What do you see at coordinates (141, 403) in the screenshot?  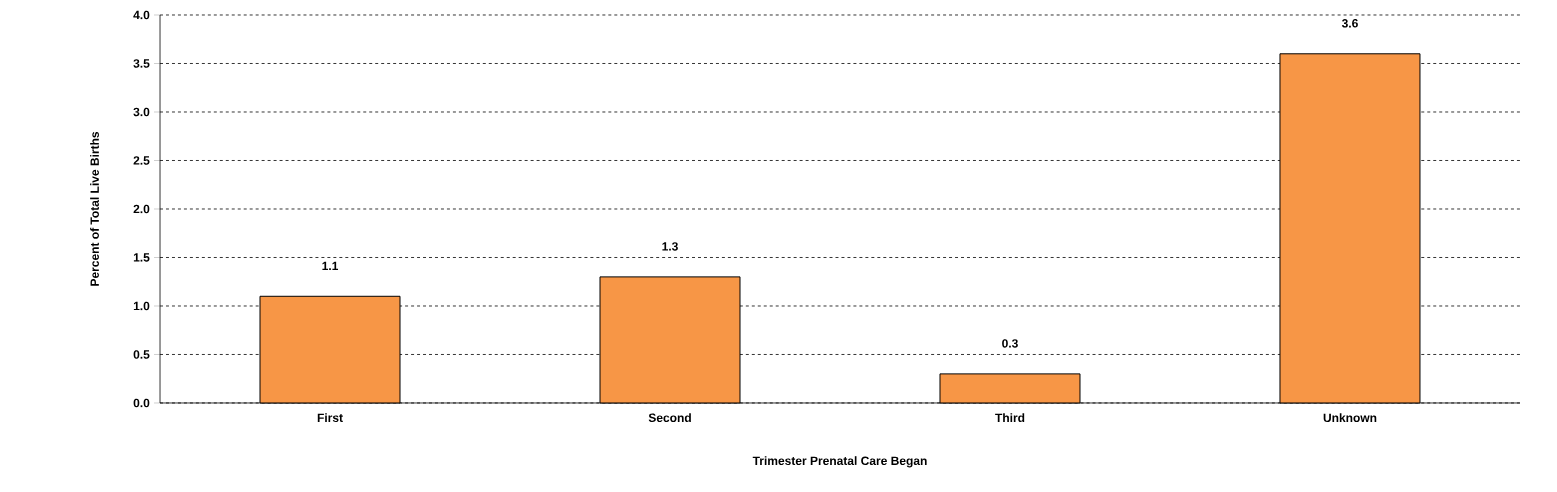 I see `y-tick-label: 0.0` at bounding box center [141, 403].